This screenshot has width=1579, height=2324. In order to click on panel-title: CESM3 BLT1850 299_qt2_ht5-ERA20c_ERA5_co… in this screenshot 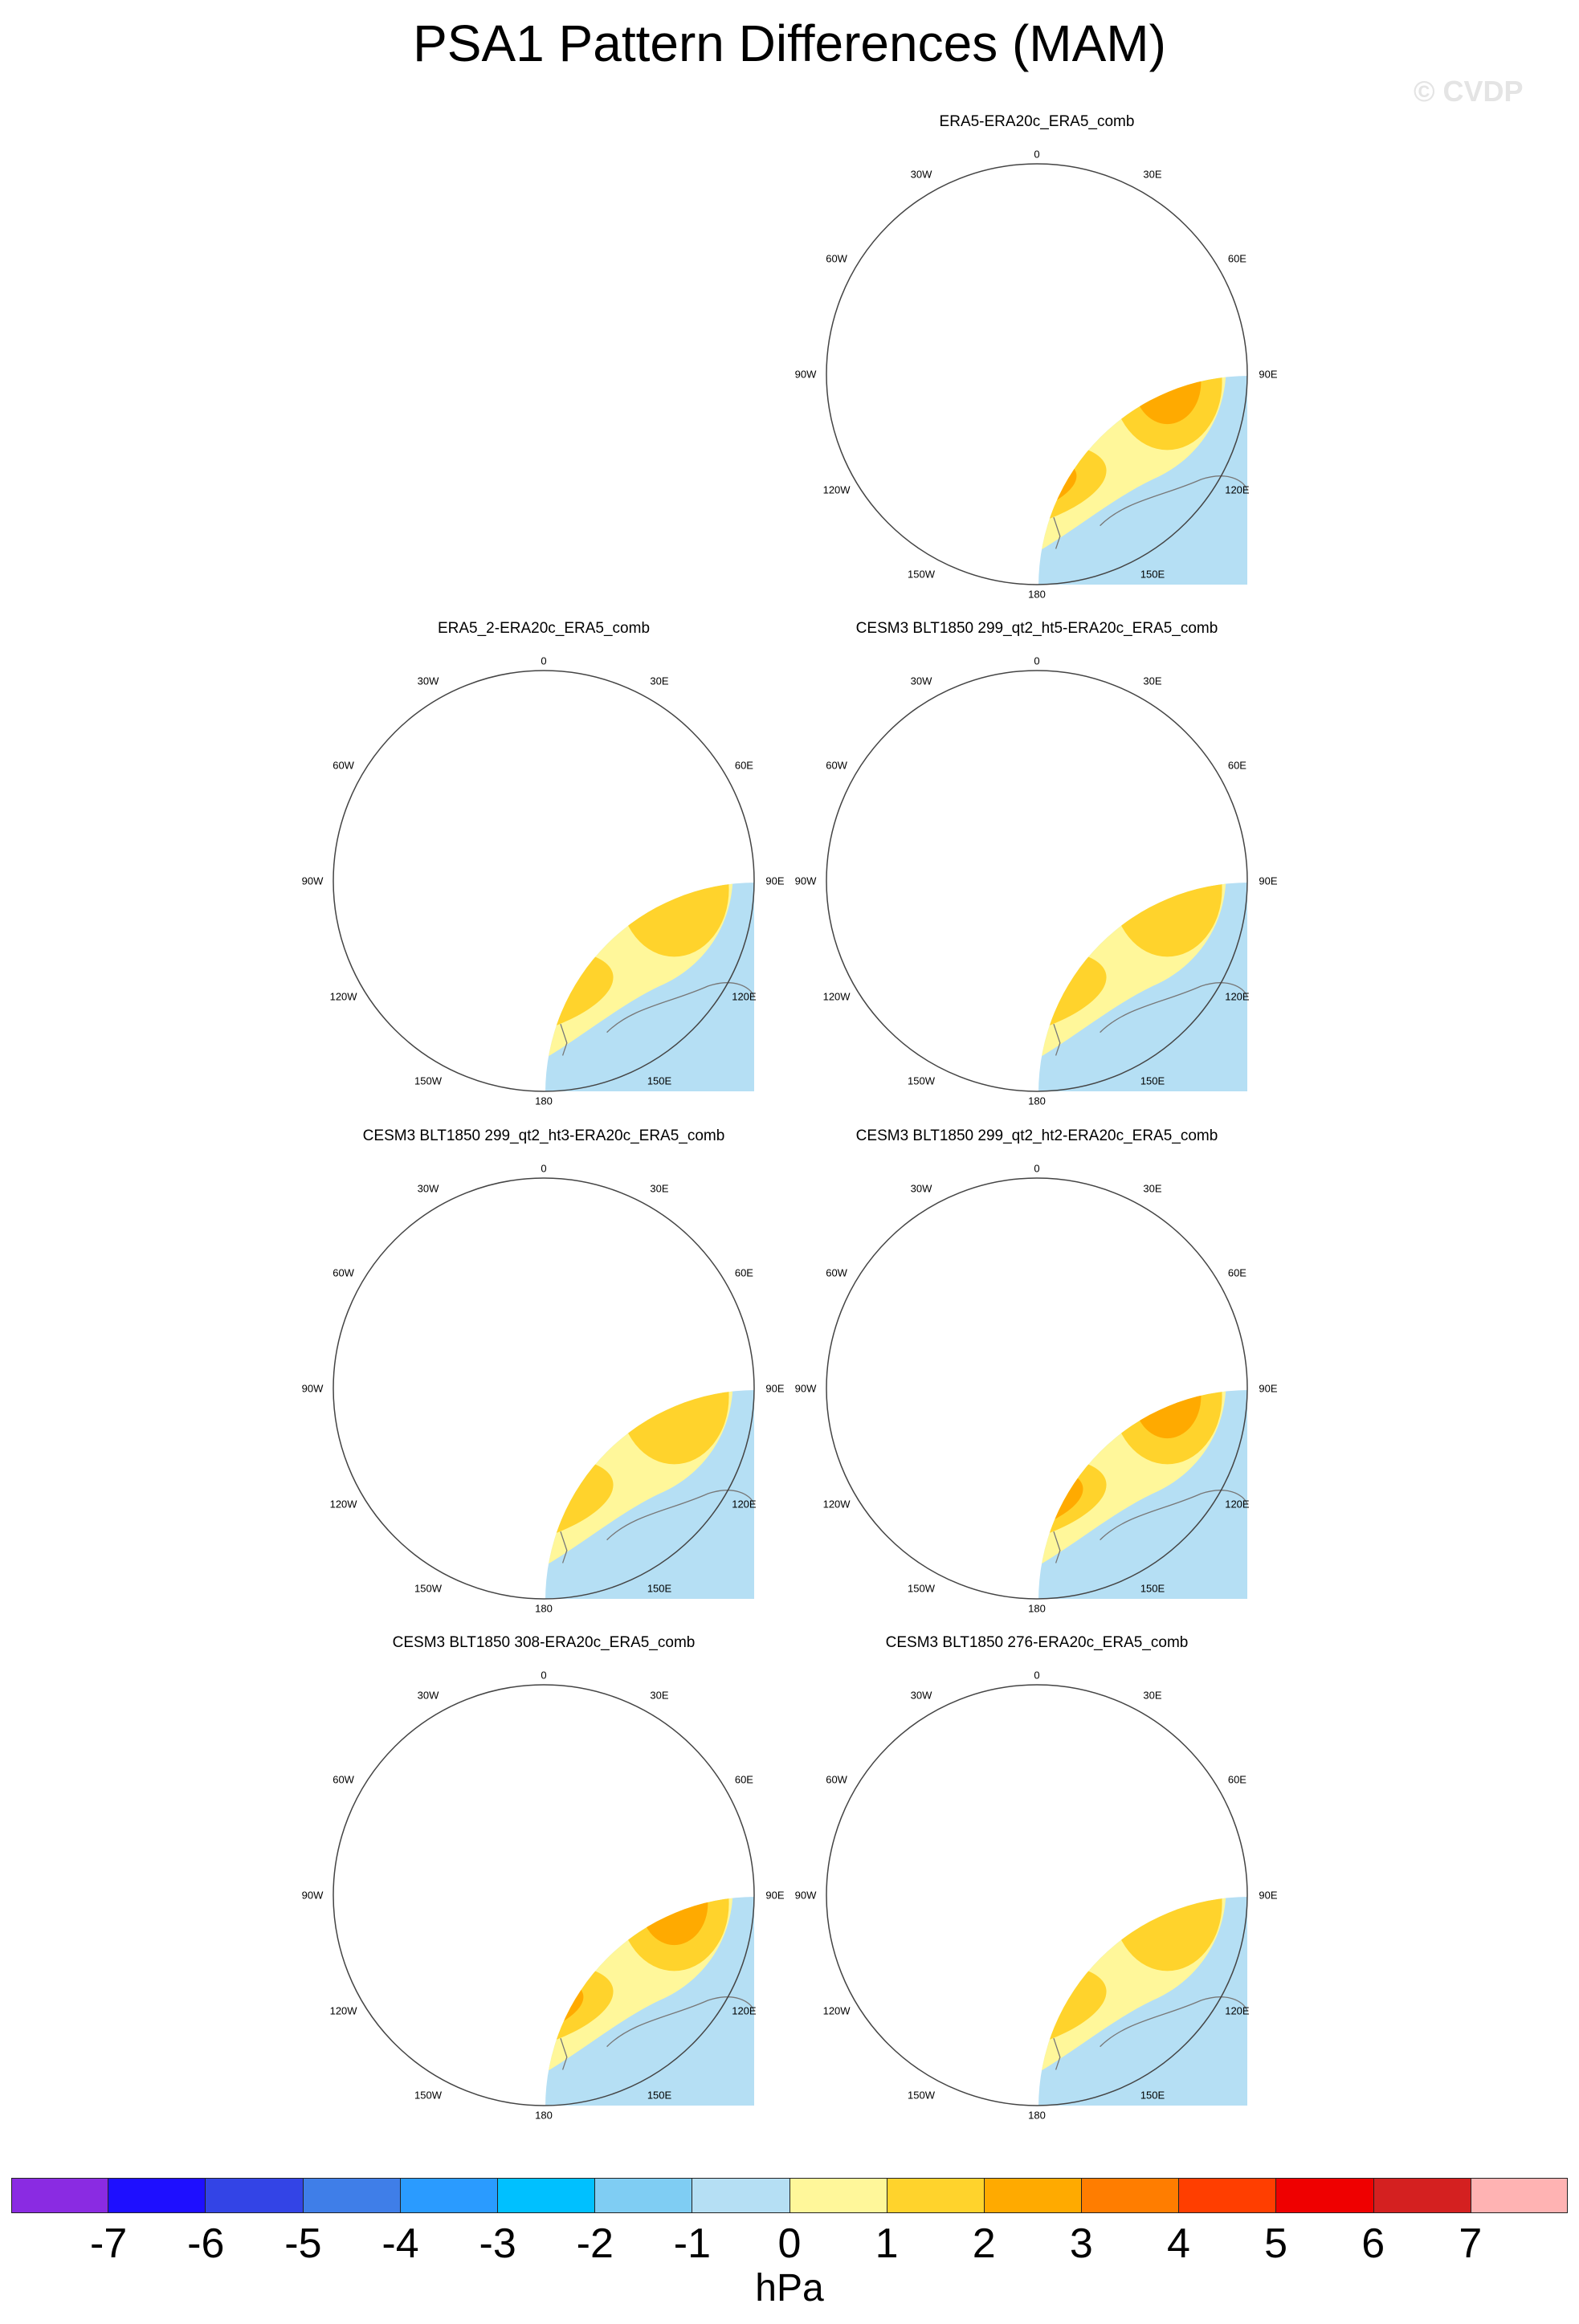, I will do `click(1036, 629)`.